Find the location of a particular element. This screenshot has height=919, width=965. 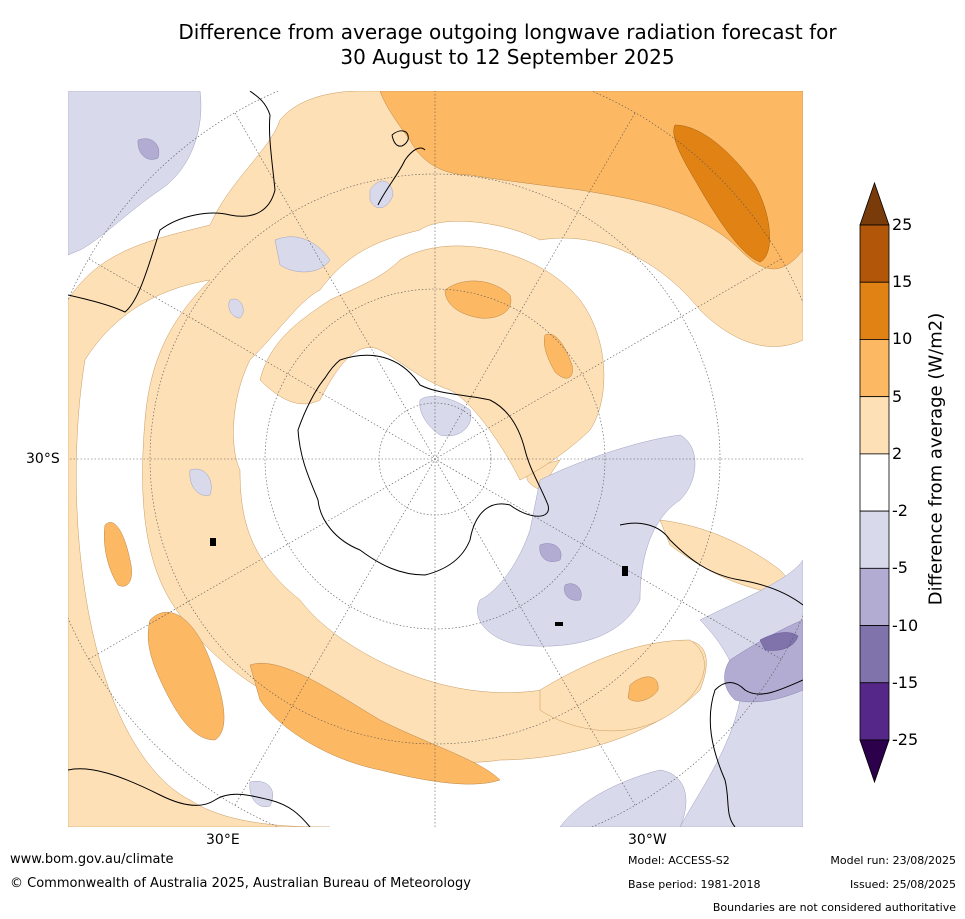

anomaly-center-orange is located at coordinates (478, 299).